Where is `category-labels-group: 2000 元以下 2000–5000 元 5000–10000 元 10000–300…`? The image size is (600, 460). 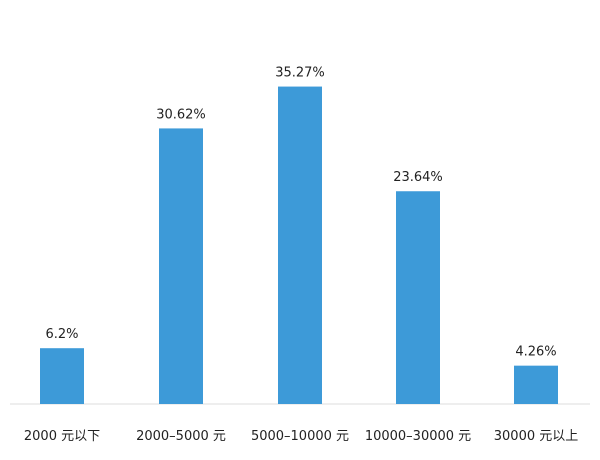 category-labels-group: 2000 元以下 2000–5000 元 5000–10000 元 10000–300… is located at coordinates (301, 436).